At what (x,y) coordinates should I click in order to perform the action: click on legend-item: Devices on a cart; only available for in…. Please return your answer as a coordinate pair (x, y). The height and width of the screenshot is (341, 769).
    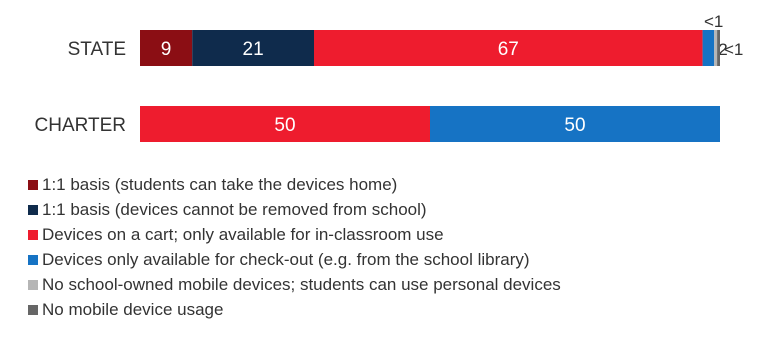
    Looking at the image, I should click on (294, 234).